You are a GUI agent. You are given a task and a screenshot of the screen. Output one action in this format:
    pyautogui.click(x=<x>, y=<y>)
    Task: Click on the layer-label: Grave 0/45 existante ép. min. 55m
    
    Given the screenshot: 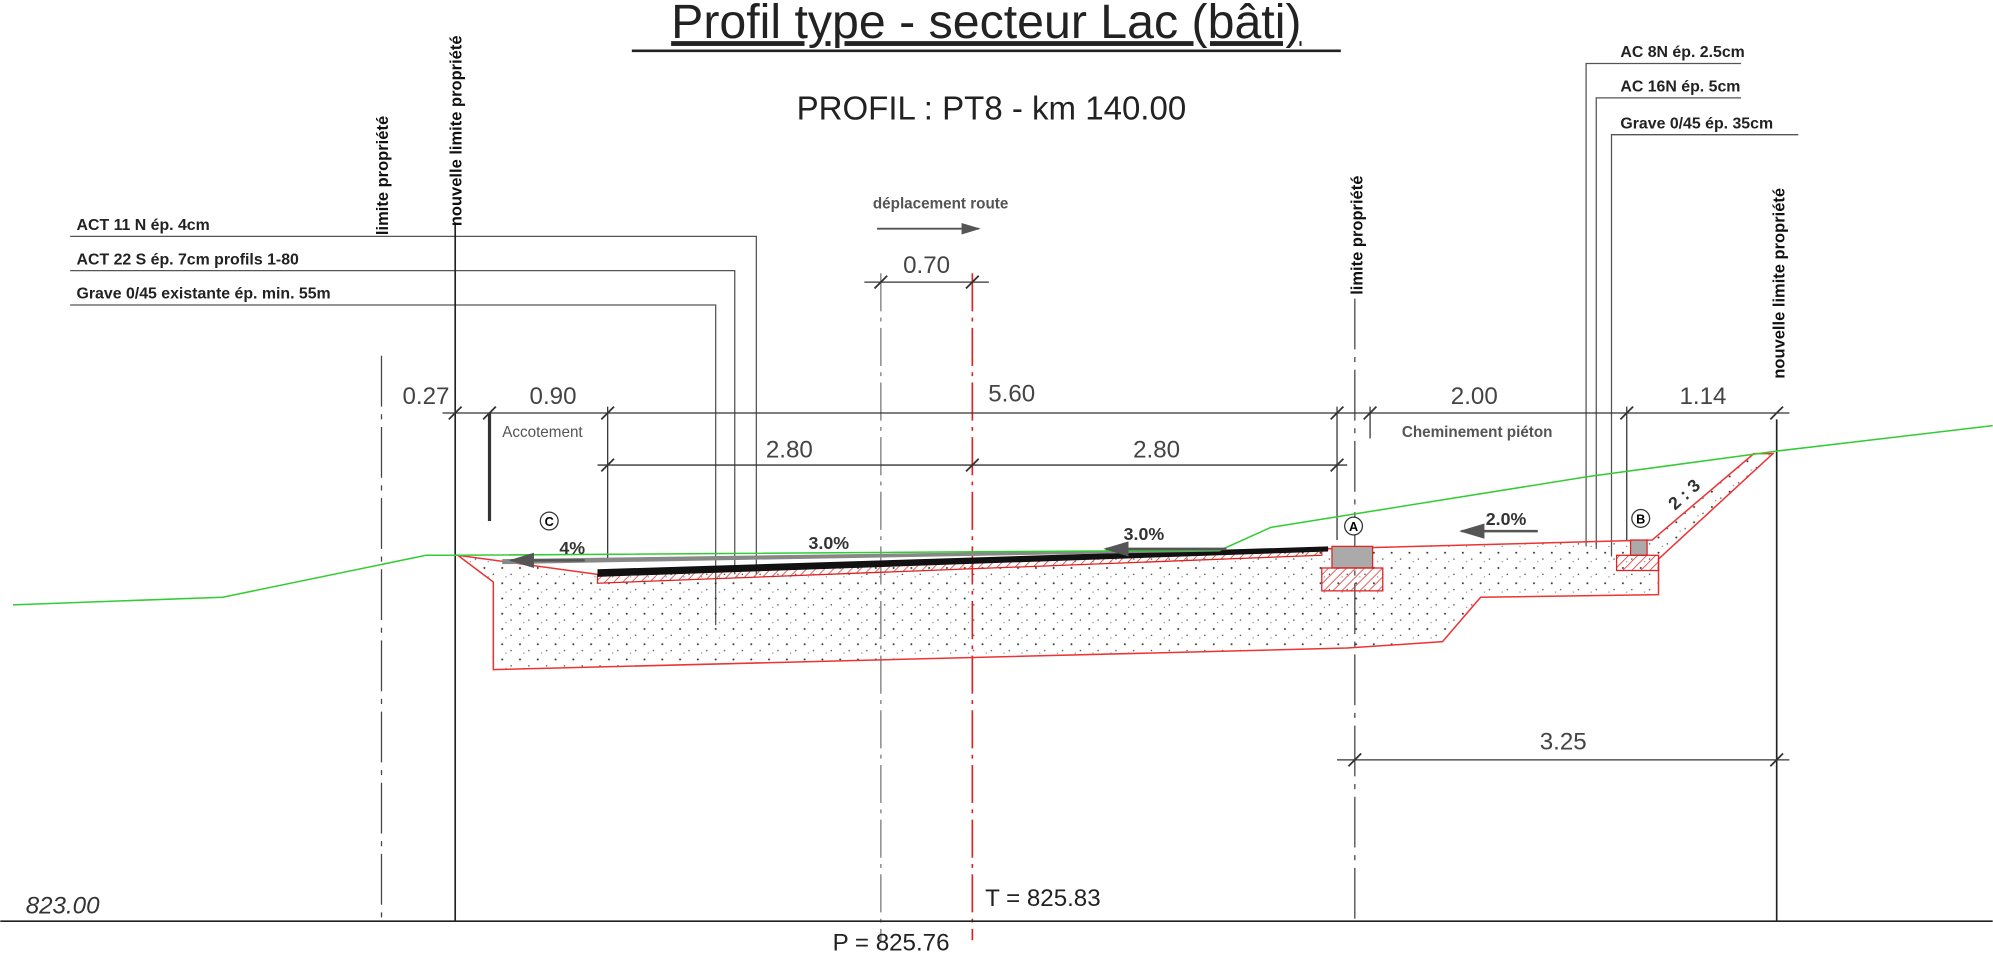 What is the action you would take?
    pyautogui.click(x=204, y=294)
    